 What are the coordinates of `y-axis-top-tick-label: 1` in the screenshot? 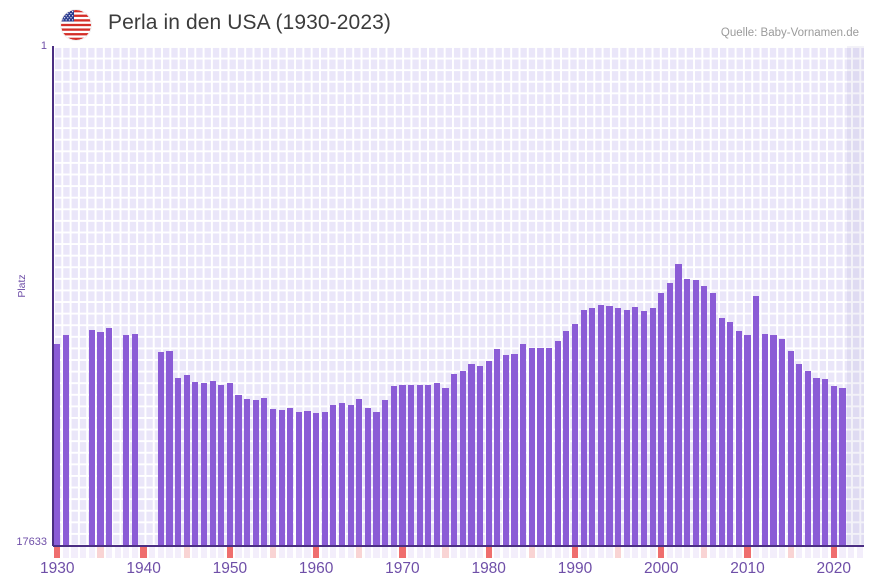 It's located at (43, 46).